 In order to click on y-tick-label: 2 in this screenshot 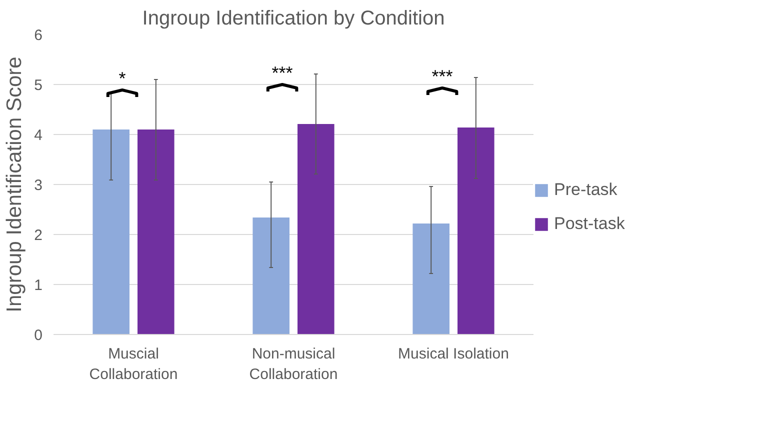, I will do `click(38, 235)`.